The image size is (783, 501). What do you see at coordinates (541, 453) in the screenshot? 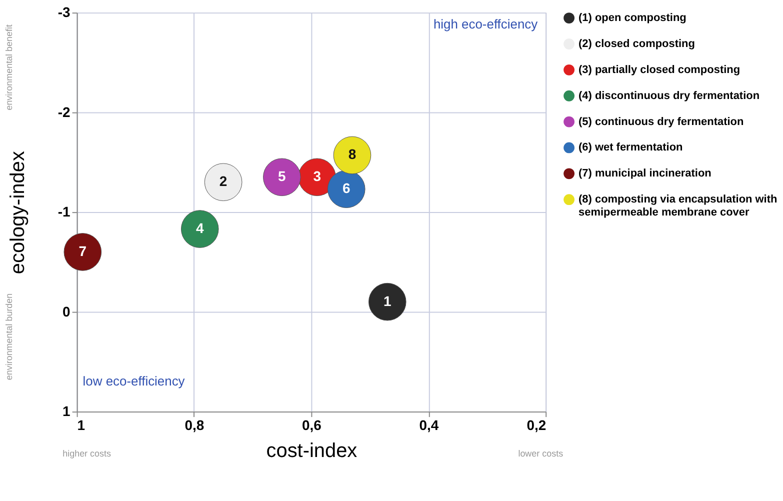
I see `text: lower costs` at bounding box center [541, 453].